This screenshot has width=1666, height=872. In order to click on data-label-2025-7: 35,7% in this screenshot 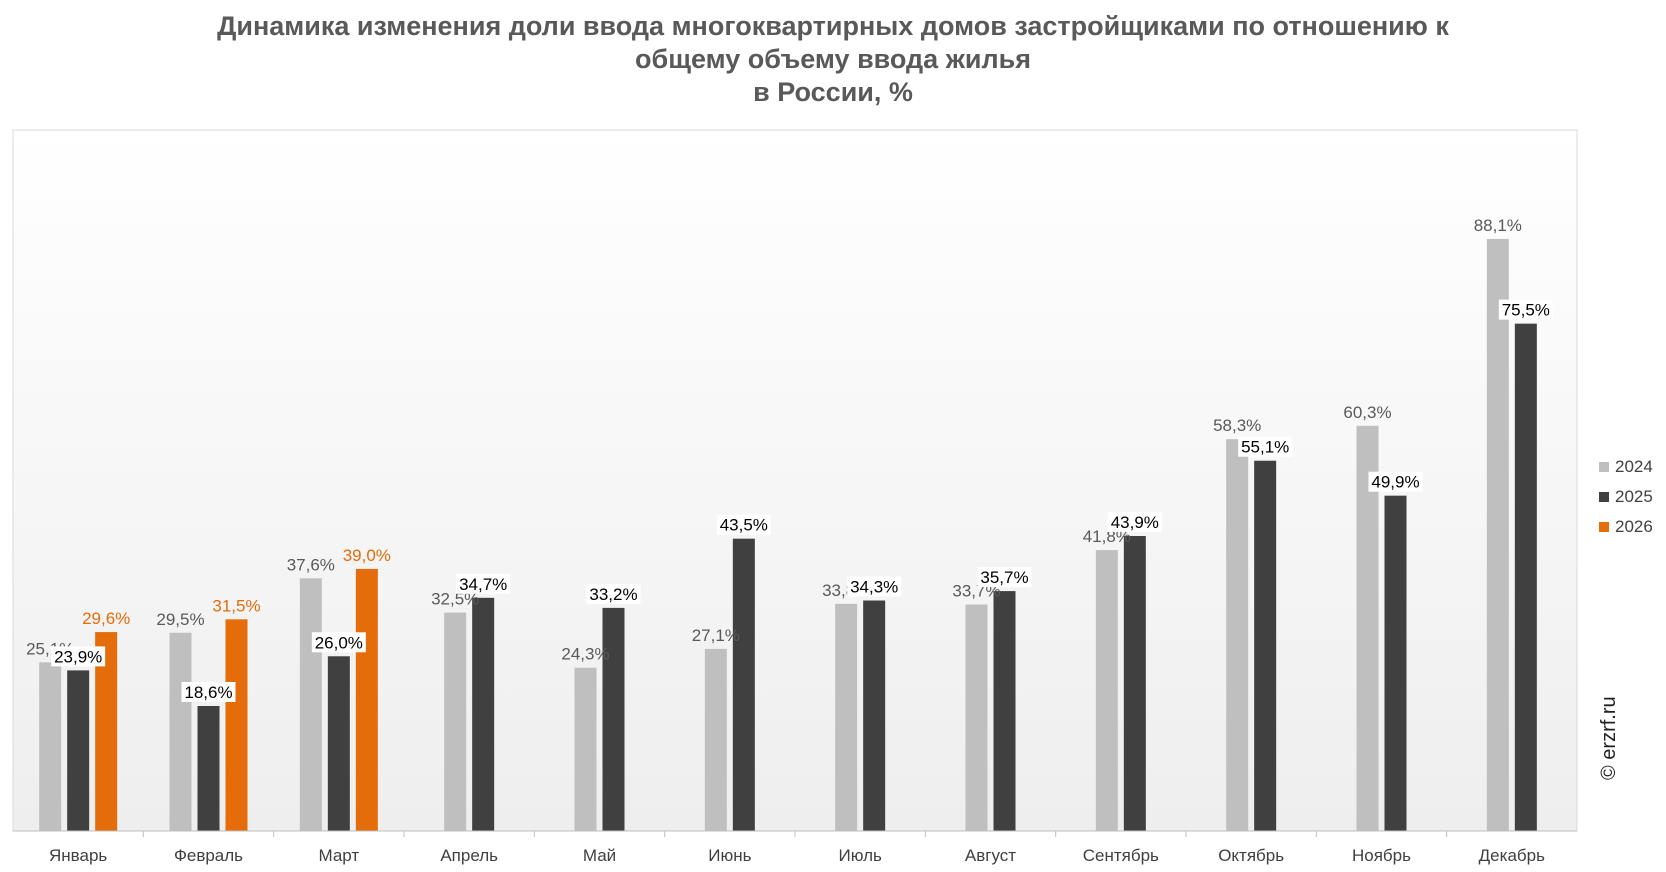, I will do `click(1004, 577)`.